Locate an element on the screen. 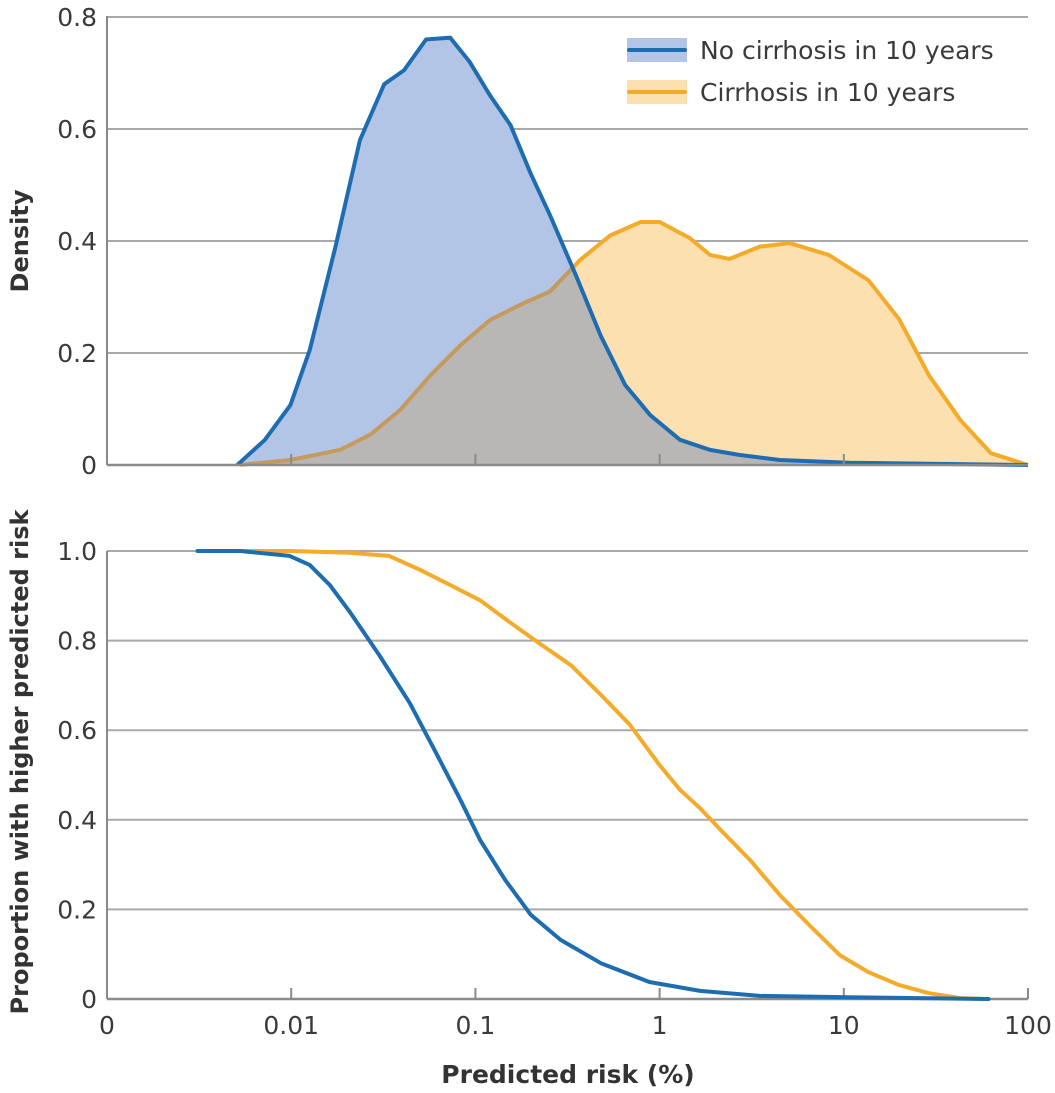 This screenshot has height=1093, width=1055. legend-label-cirrhosis: Cirrhosis in 10 years is located at coordinates (827, 92).